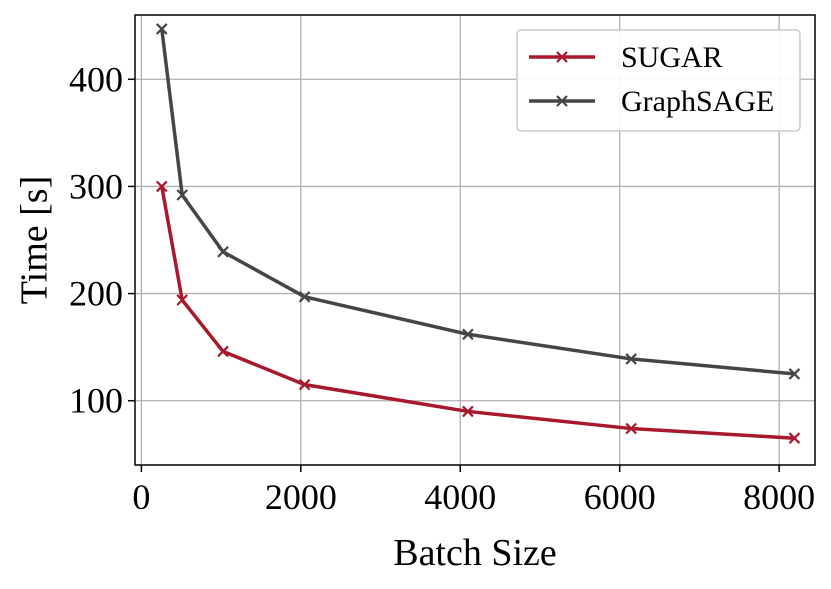  What do you see at coordinates (301, 497) in the screenshot?
I see `x-tick-label: 2000` at bounding box center [301, 497].